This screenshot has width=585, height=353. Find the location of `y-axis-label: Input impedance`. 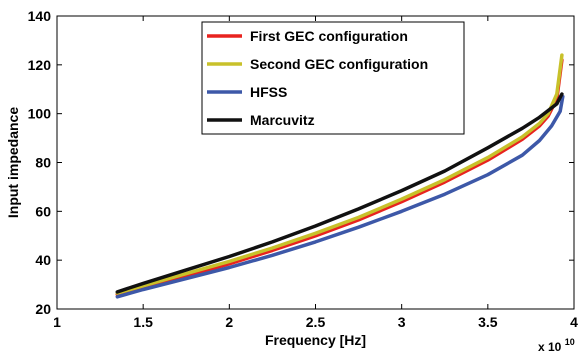

y-axis-label: Input impedance is located at coordinates (13, 162).